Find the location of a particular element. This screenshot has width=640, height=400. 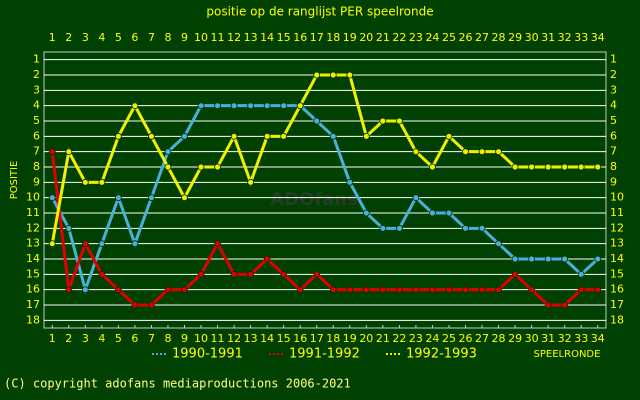

y-tick-label: 1 is located at coordinates (36, 59).